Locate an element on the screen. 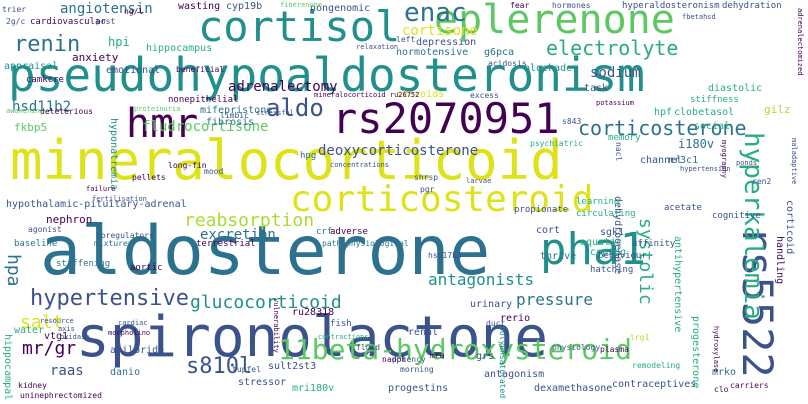 The image size is (808, 404). word-dehydration: dehydration is located at coordinates (752, 6).